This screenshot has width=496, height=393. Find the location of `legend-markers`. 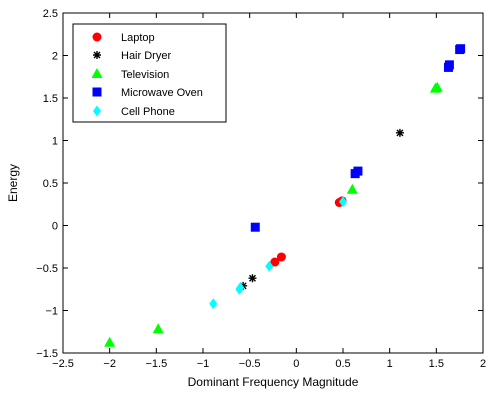

legend-markers is located at coordinates (97, 74).